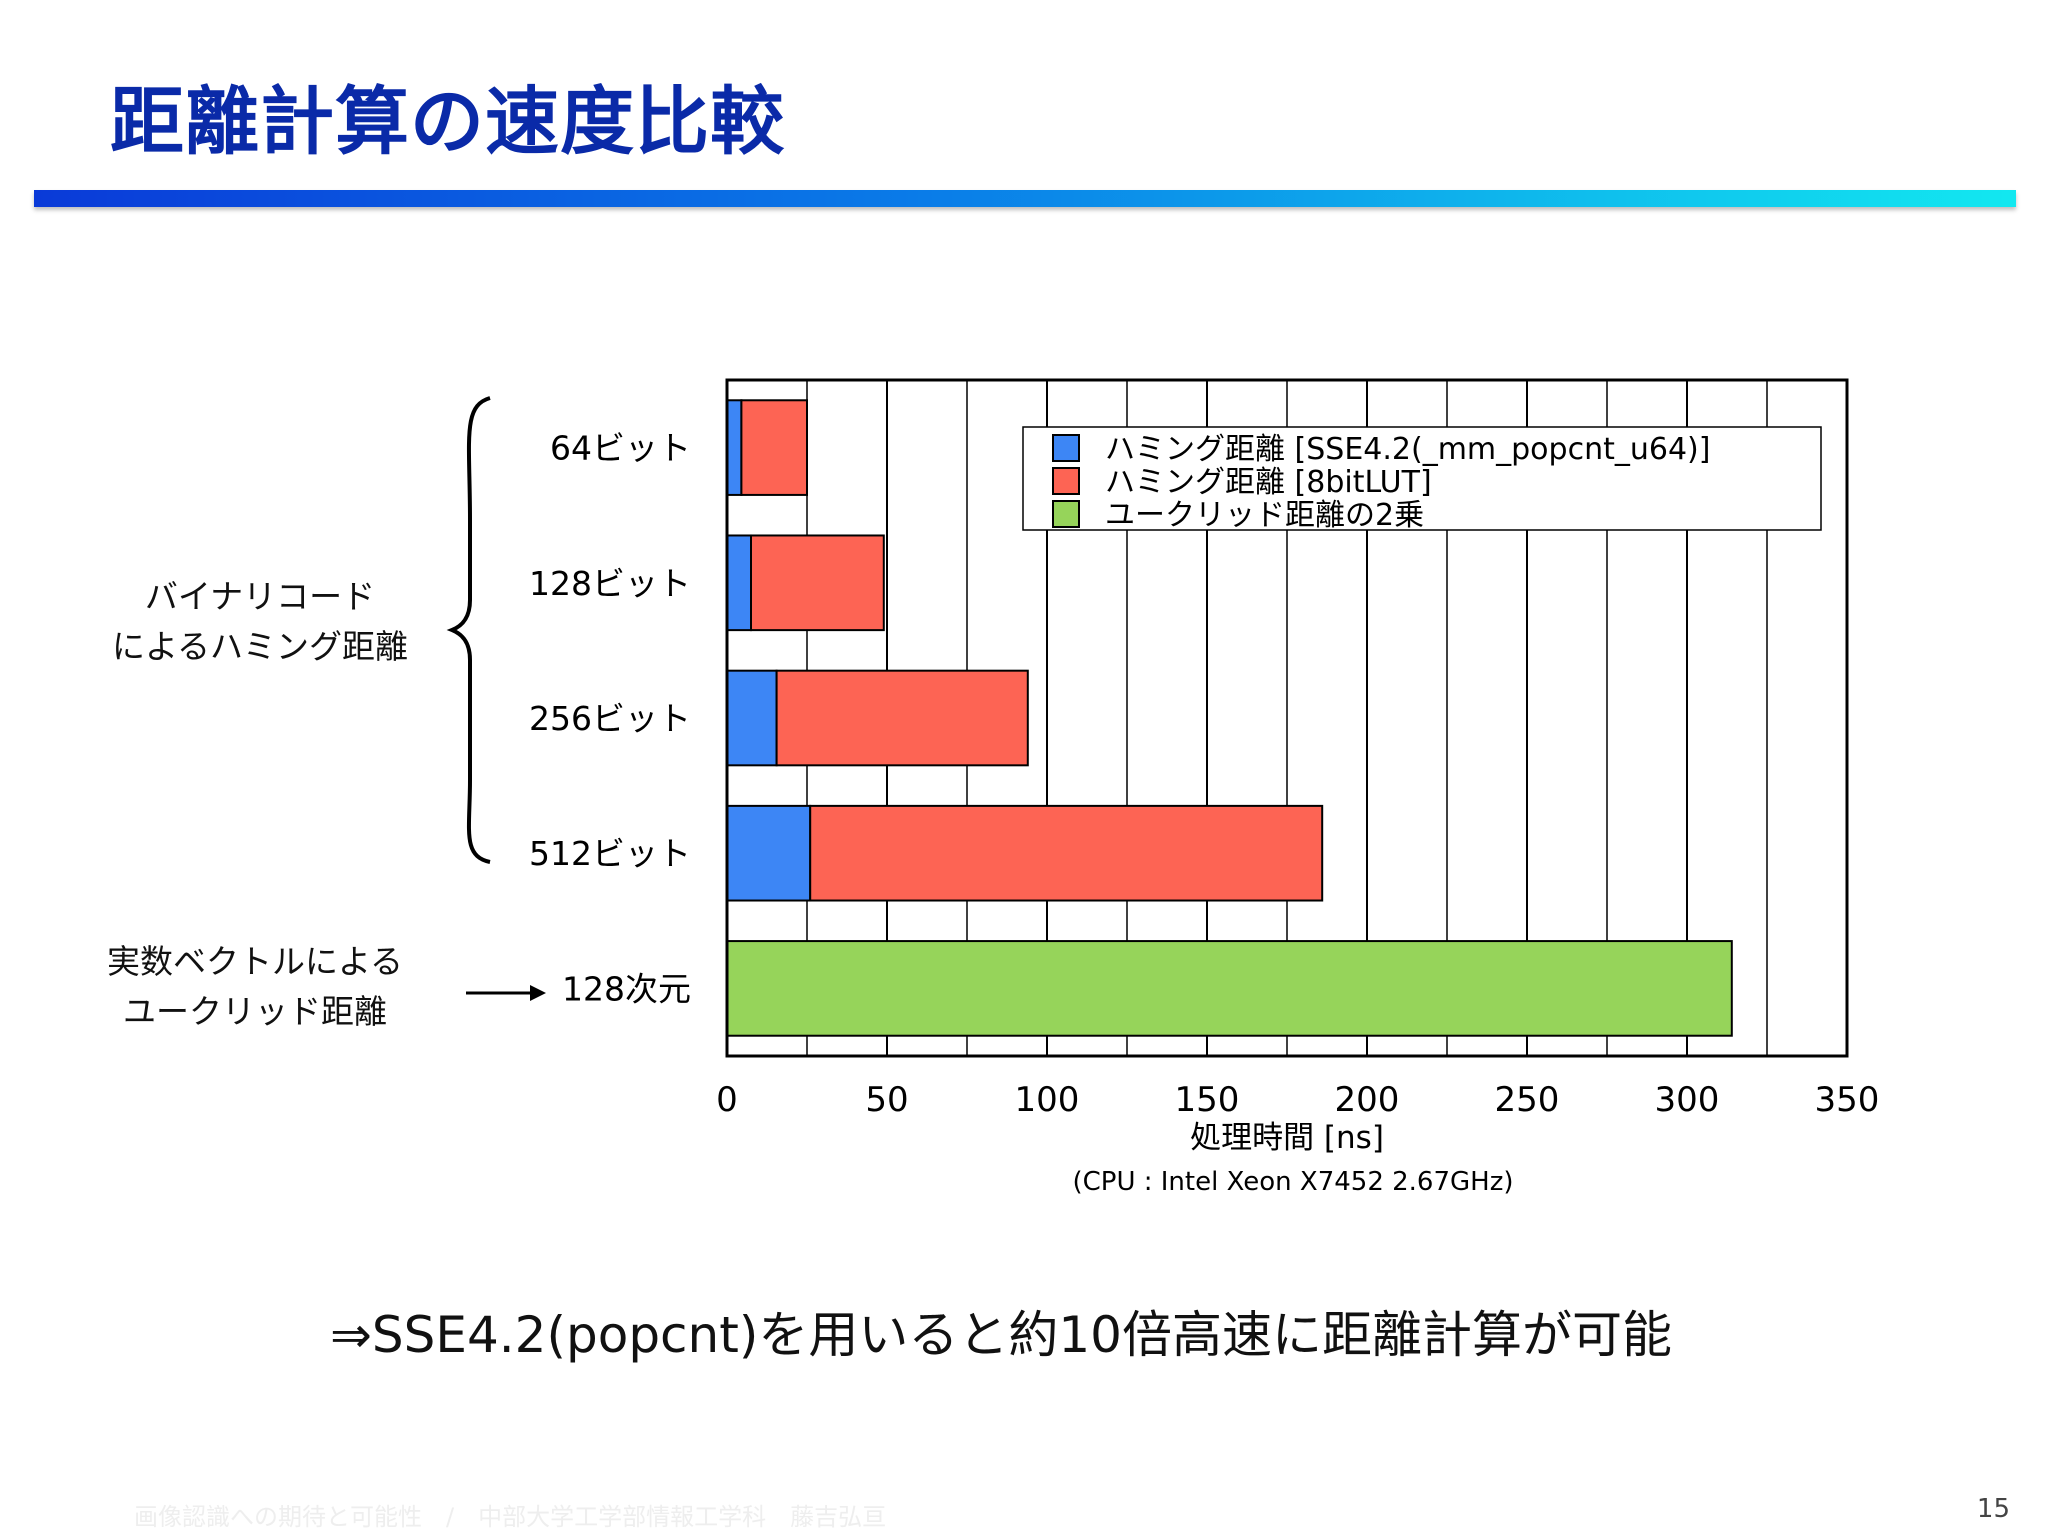 Image resolution: width=2048 pixels, height=1536 pixels. I want to click on x-tick-label: 200, so click(1367, 1100).